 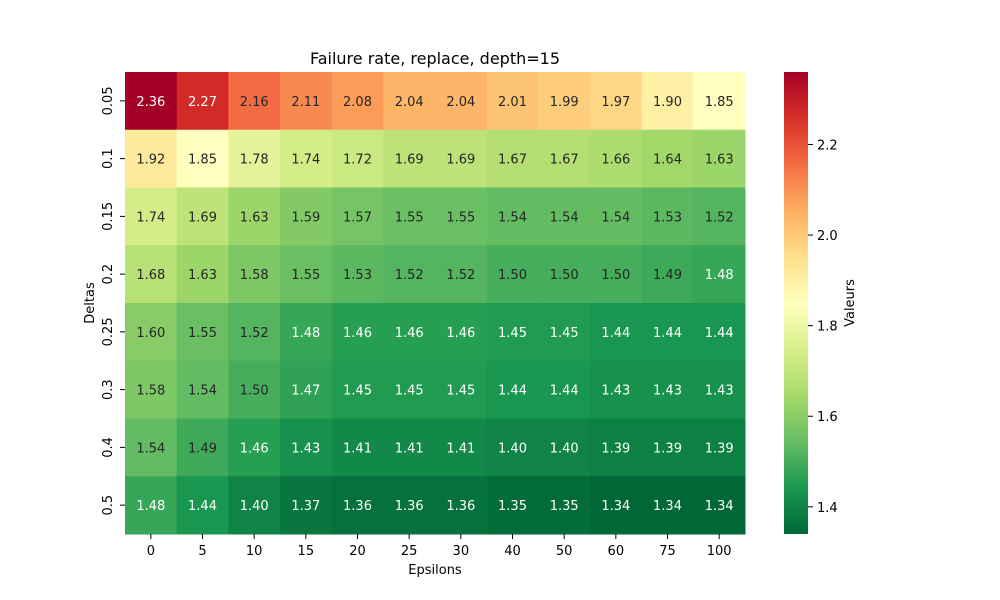 I want to click on x-tick-label: 10, so click(x=254, y=551).